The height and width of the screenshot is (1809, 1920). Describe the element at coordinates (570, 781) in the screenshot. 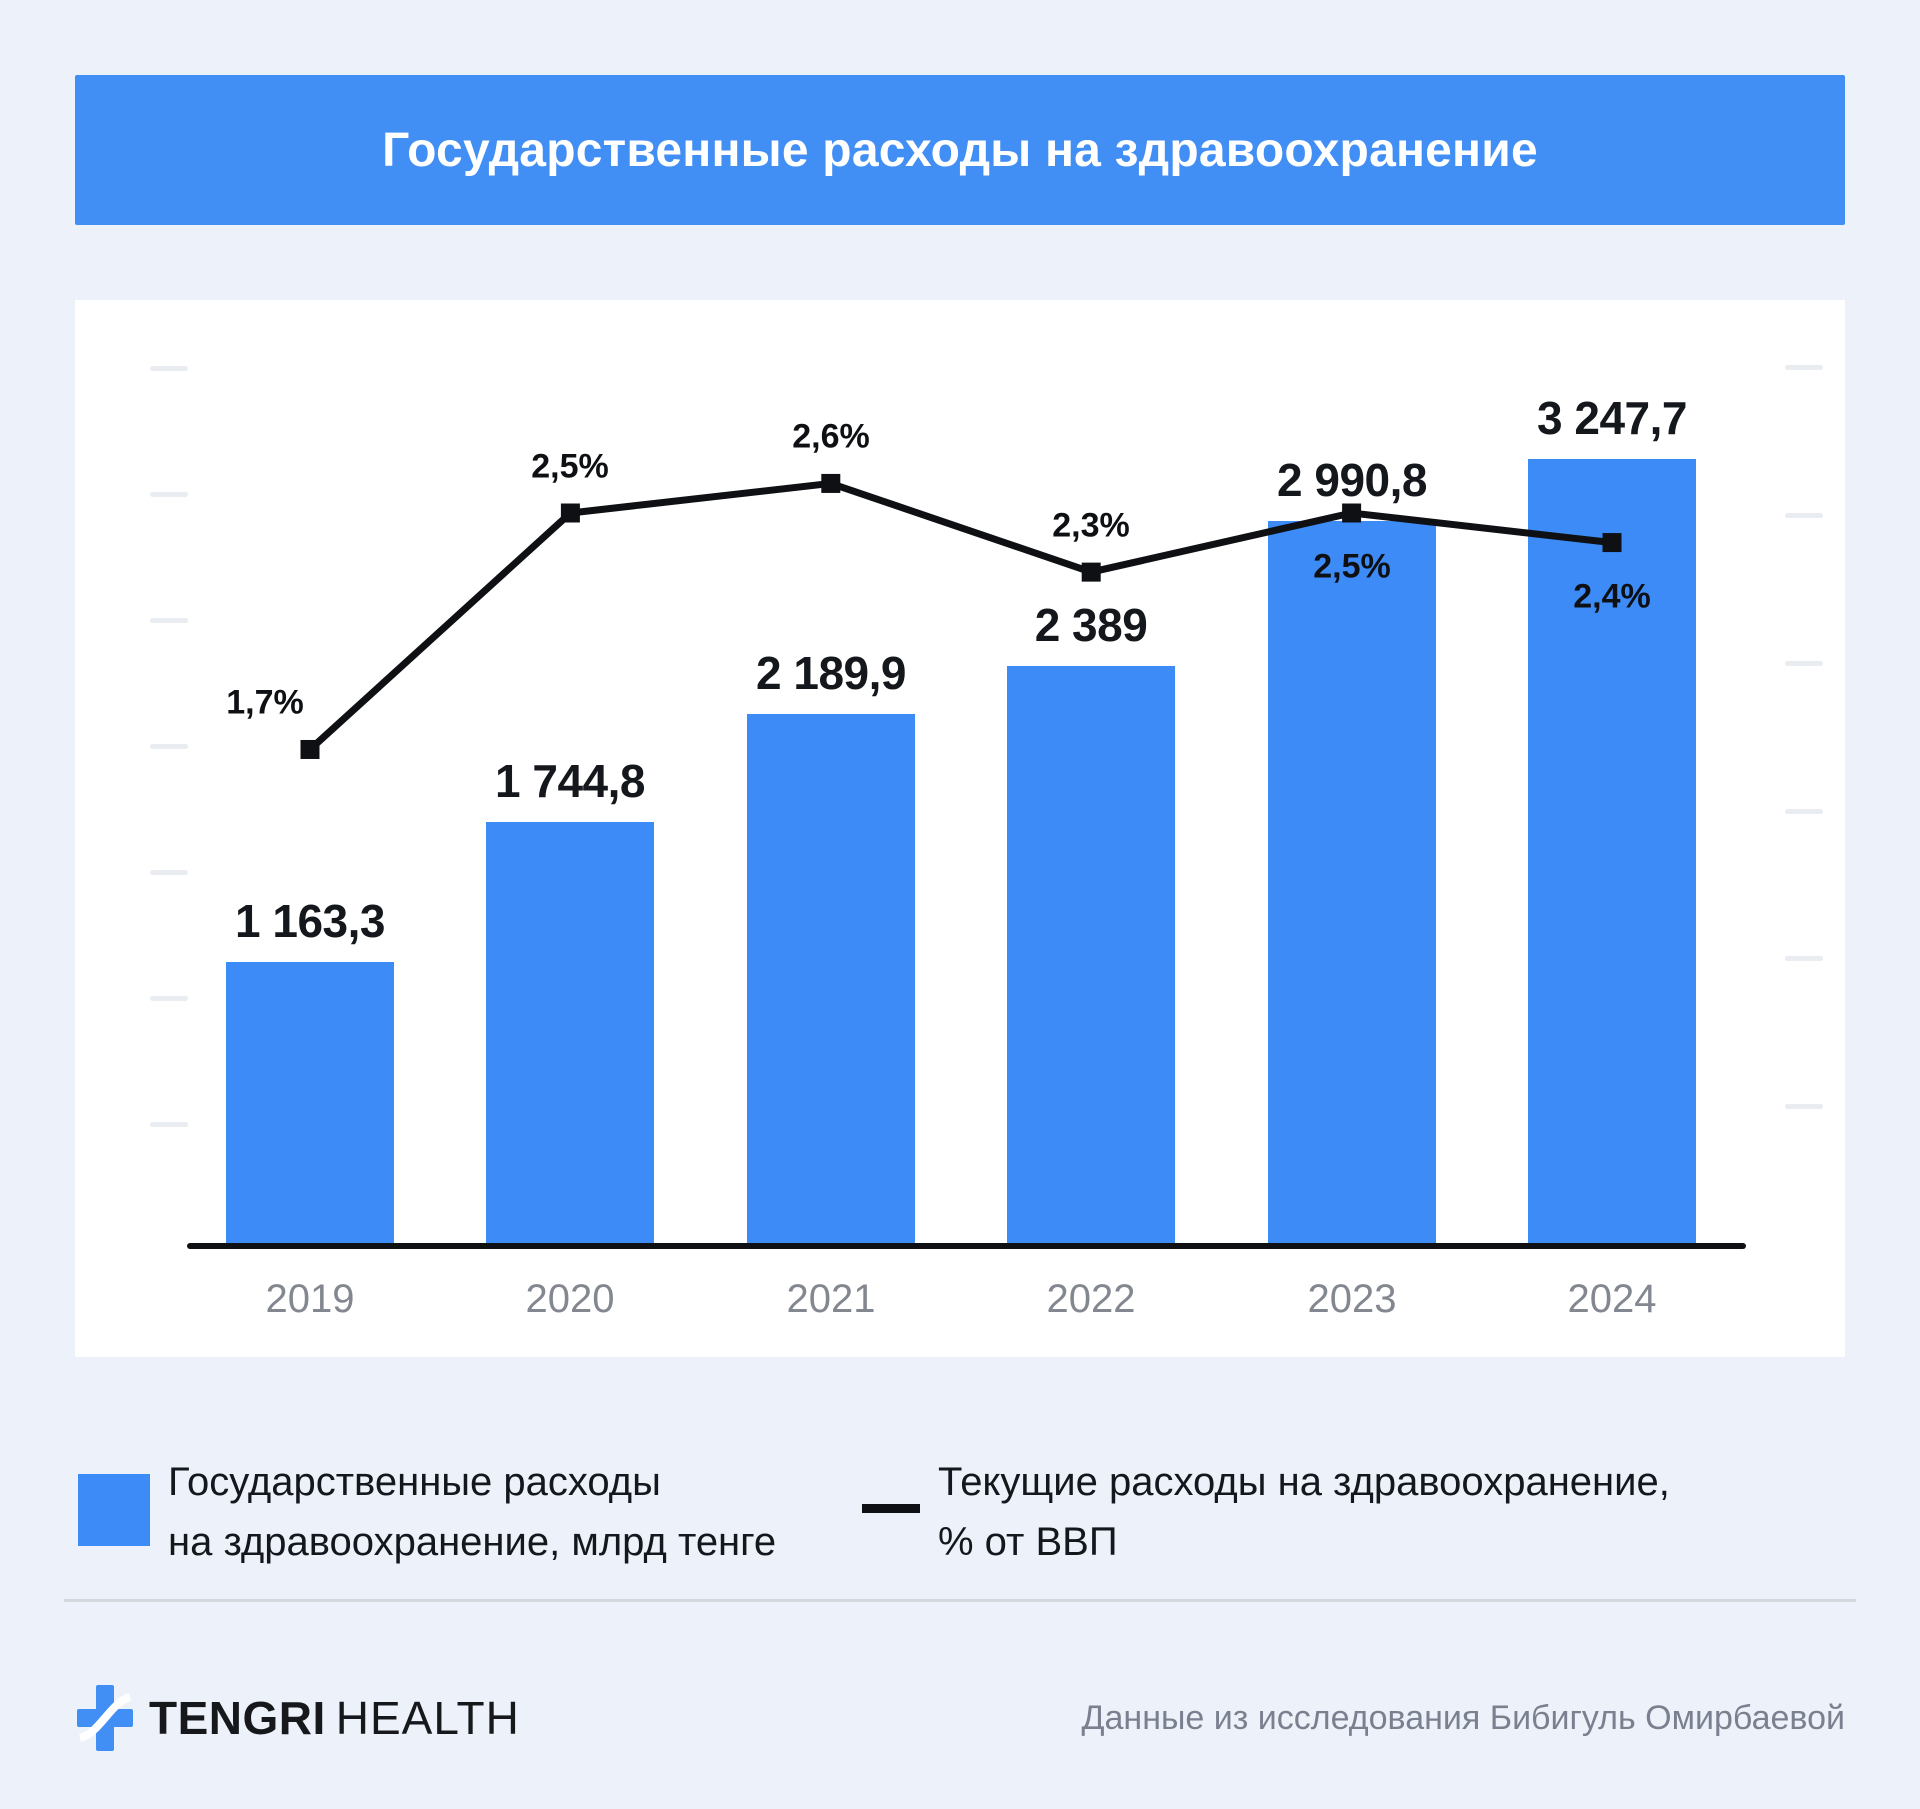

I see `bar-value-label: 1 744,8` at that location.